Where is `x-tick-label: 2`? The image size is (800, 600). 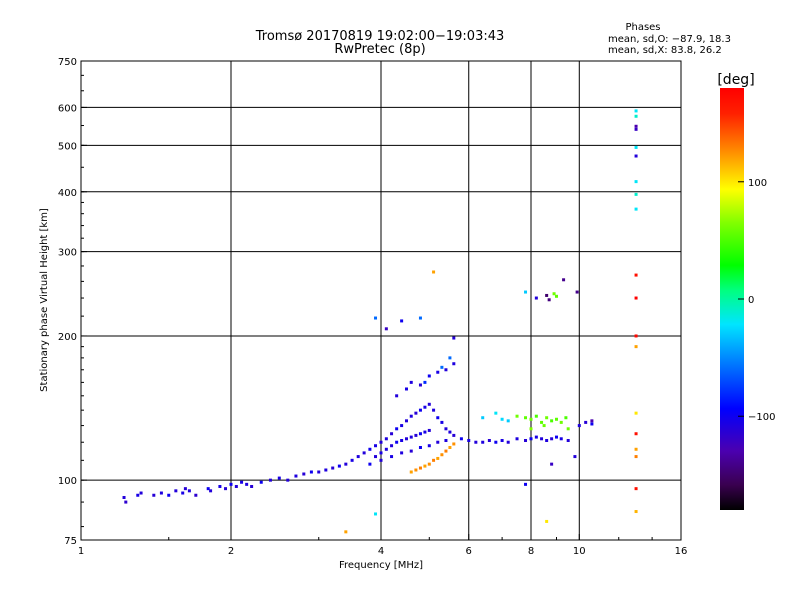 x-tick-label: 2 is located at coordinates (231, 551).